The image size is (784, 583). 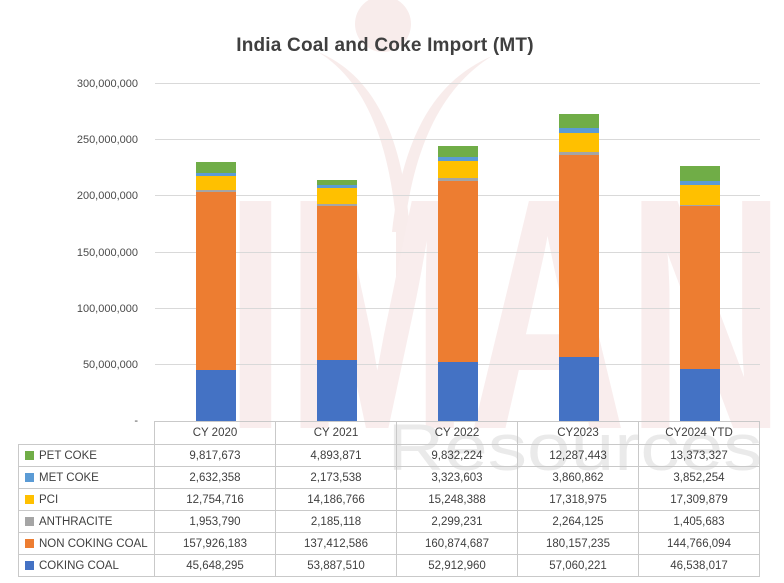 I want to click on table-value-cell: 160,874,687, so click(x=457, y=543).